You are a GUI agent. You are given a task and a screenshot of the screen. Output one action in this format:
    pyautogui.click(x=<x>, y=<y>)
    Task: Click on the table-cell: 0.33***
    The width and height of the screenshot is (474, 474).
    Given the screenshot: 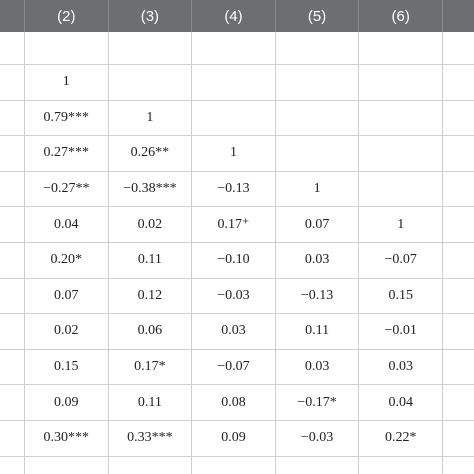 What is the action you would take?
    pyautogui.click(x=150, y=439)
    